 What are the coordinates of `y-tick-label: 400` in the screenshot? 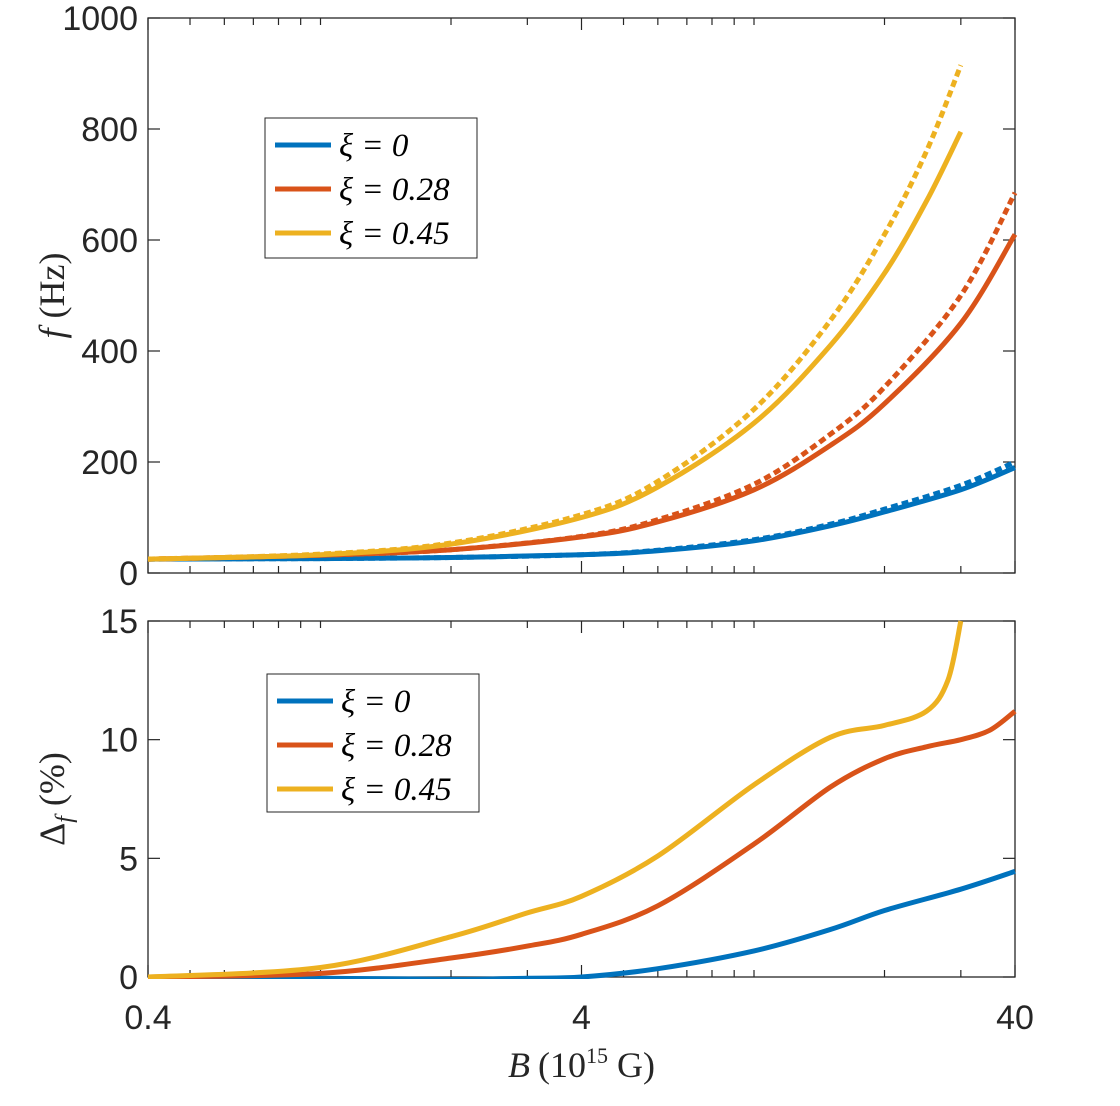 It's located at (109, 352).